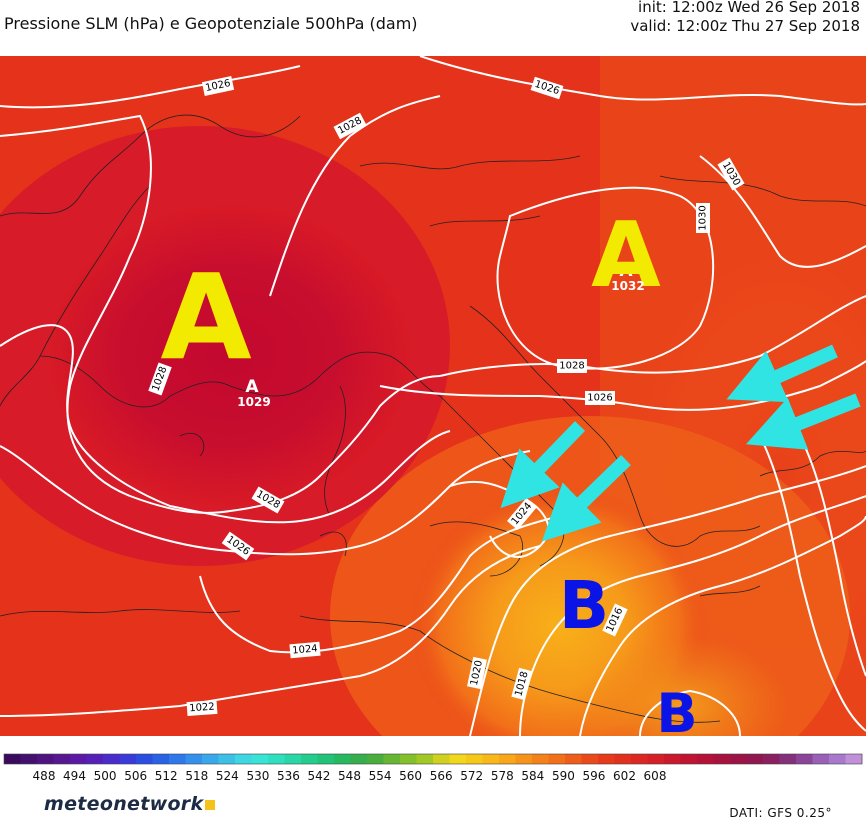 The width and height of the screenshot is (866, 821). I want to click on high-pressure-east-value: 1032, so click(627, 286).